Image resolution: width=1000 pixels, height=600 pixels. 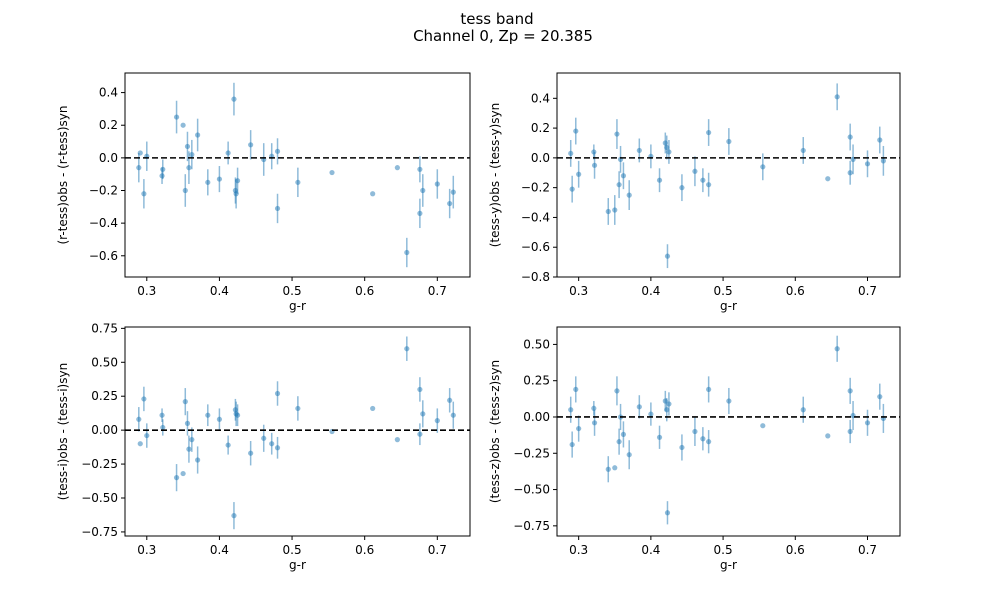 I want to click on axes-frame-tess-i, so click(x=297, y=431).